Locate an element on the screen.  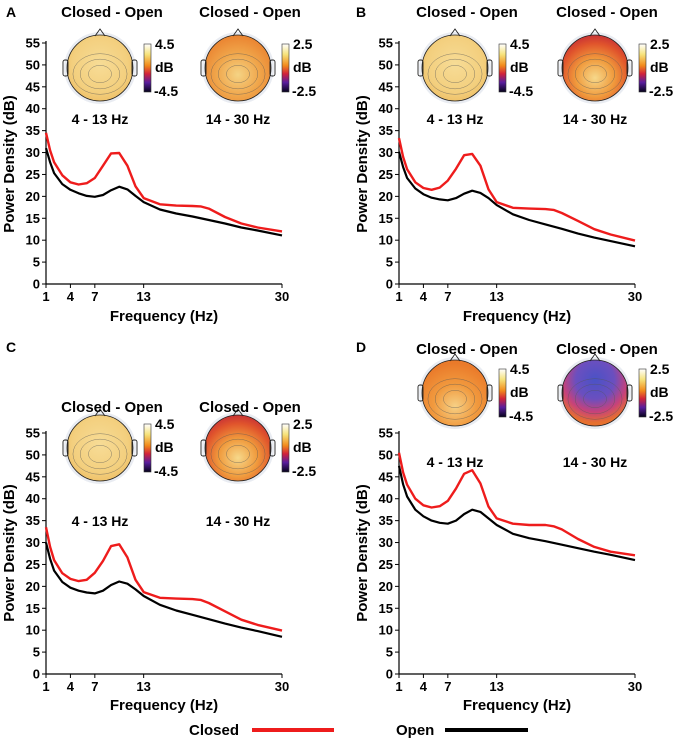
y-tick-label: 20 is located at coordinates (33, 586).